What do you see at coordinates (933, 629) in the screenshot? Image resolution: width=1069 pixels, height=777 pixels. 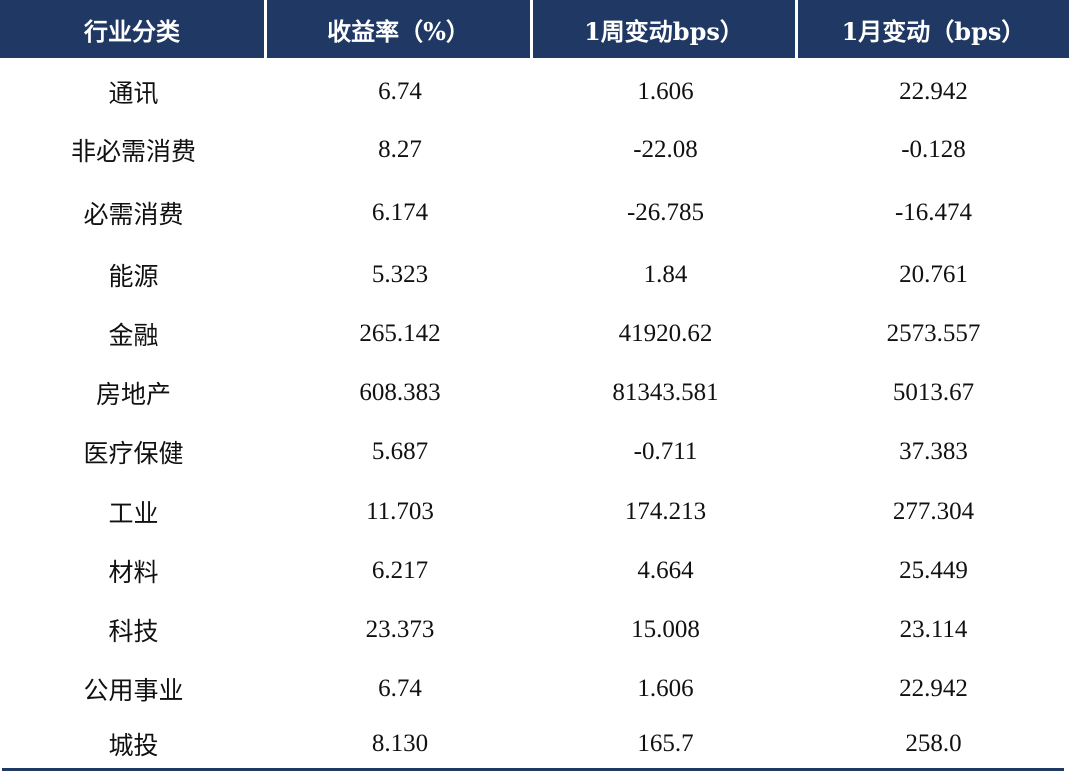 I see `month-change-value: 23.114` at bounding box center [933, 629].